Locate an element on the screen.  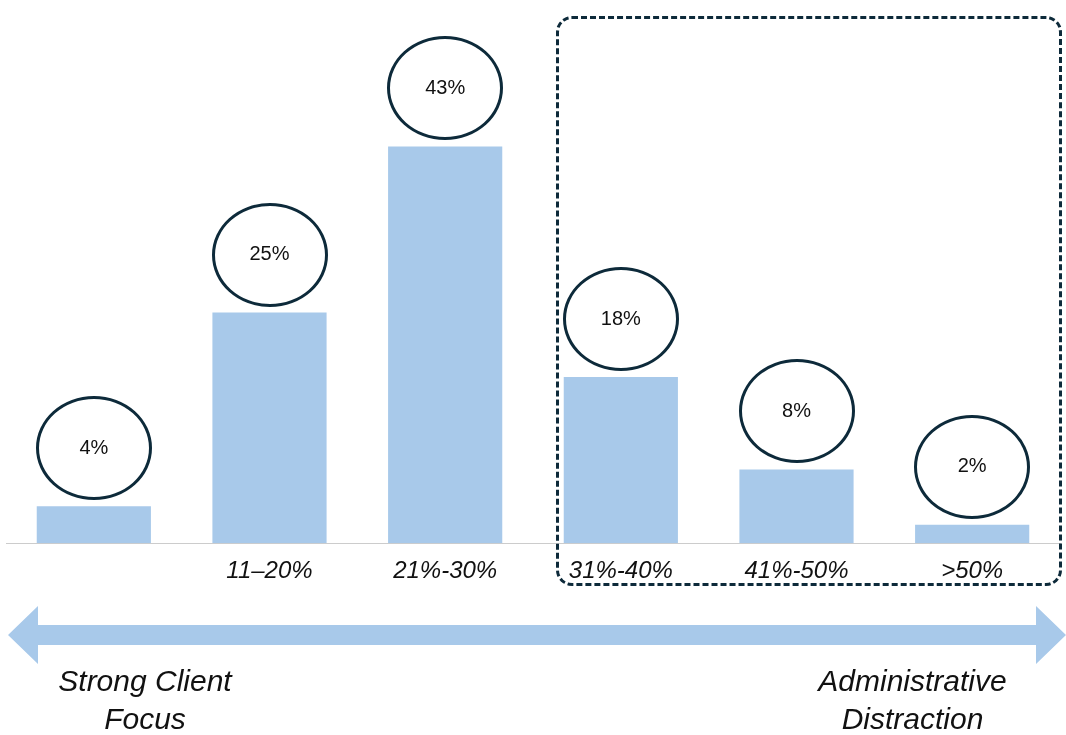
x-tick-label: >50% is located at coordinates (972, 570).